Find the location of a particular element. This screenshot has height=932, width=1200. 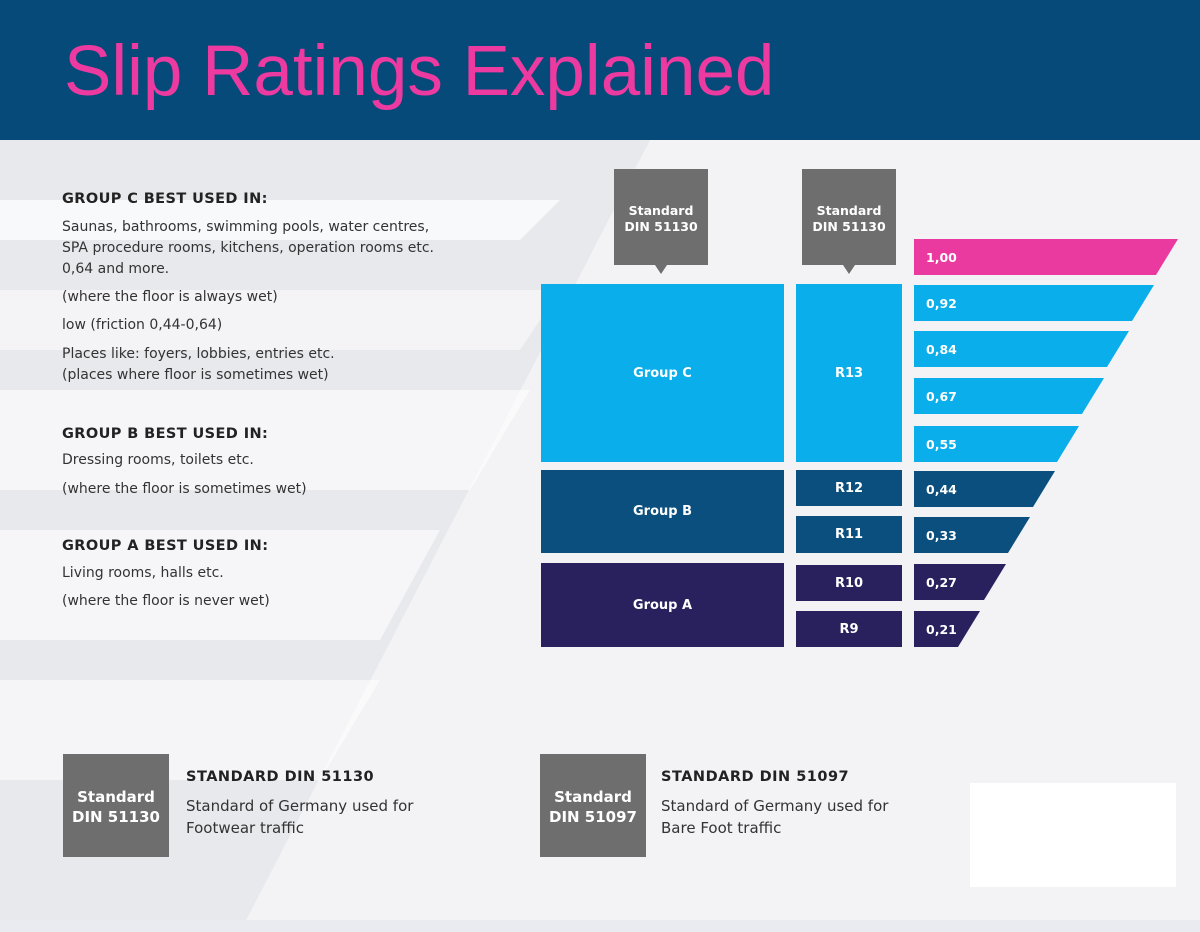

rating-r13-box: R13 is located at coordinates (849, 373).